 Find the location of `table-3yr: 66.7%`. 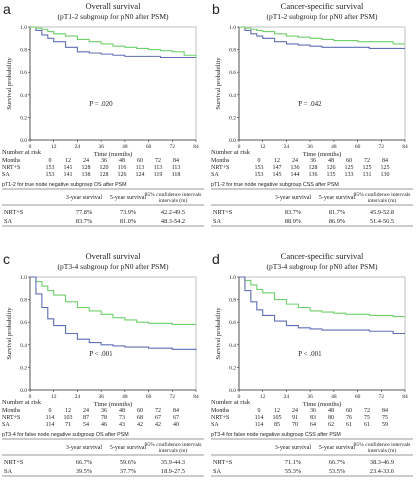

table-3yr: 66.7% is located at coordinates (84, 462).